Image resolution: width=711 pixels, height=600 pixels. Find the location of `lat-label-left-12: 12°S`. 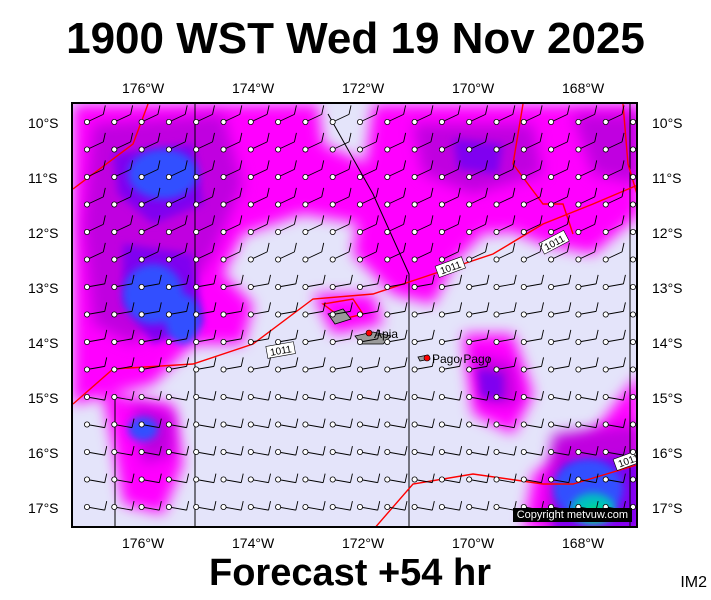

lat-label-left-12: 12°S is located at coordinates (43, 233).